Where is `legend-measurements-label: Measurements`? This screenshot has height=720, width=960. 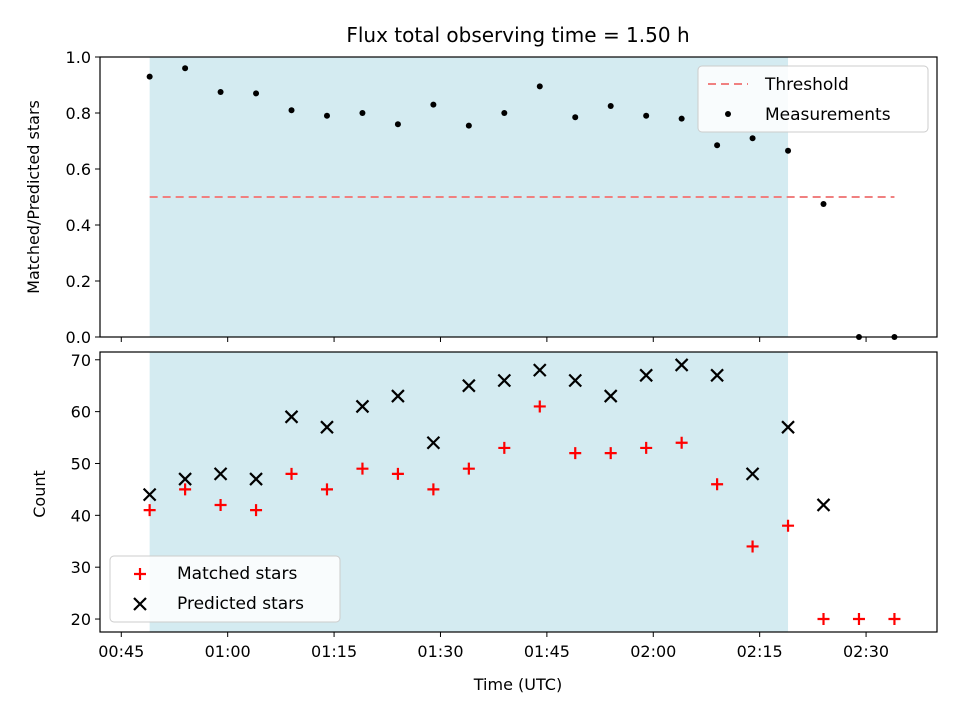
legend-measurements-label: Measurements is located at coordinates (828, 115).